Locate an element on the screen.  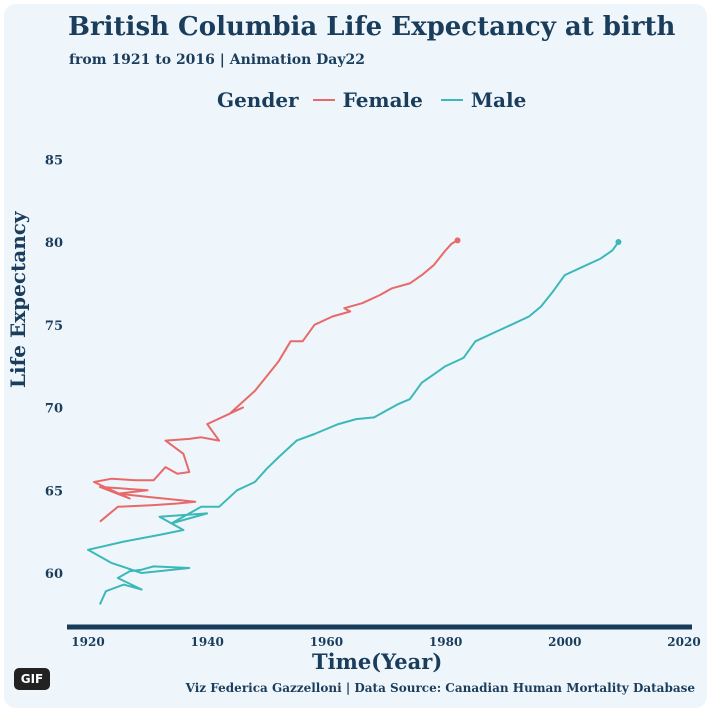
x-axis-label: Time(Year) is located at coordinates (377, 661).